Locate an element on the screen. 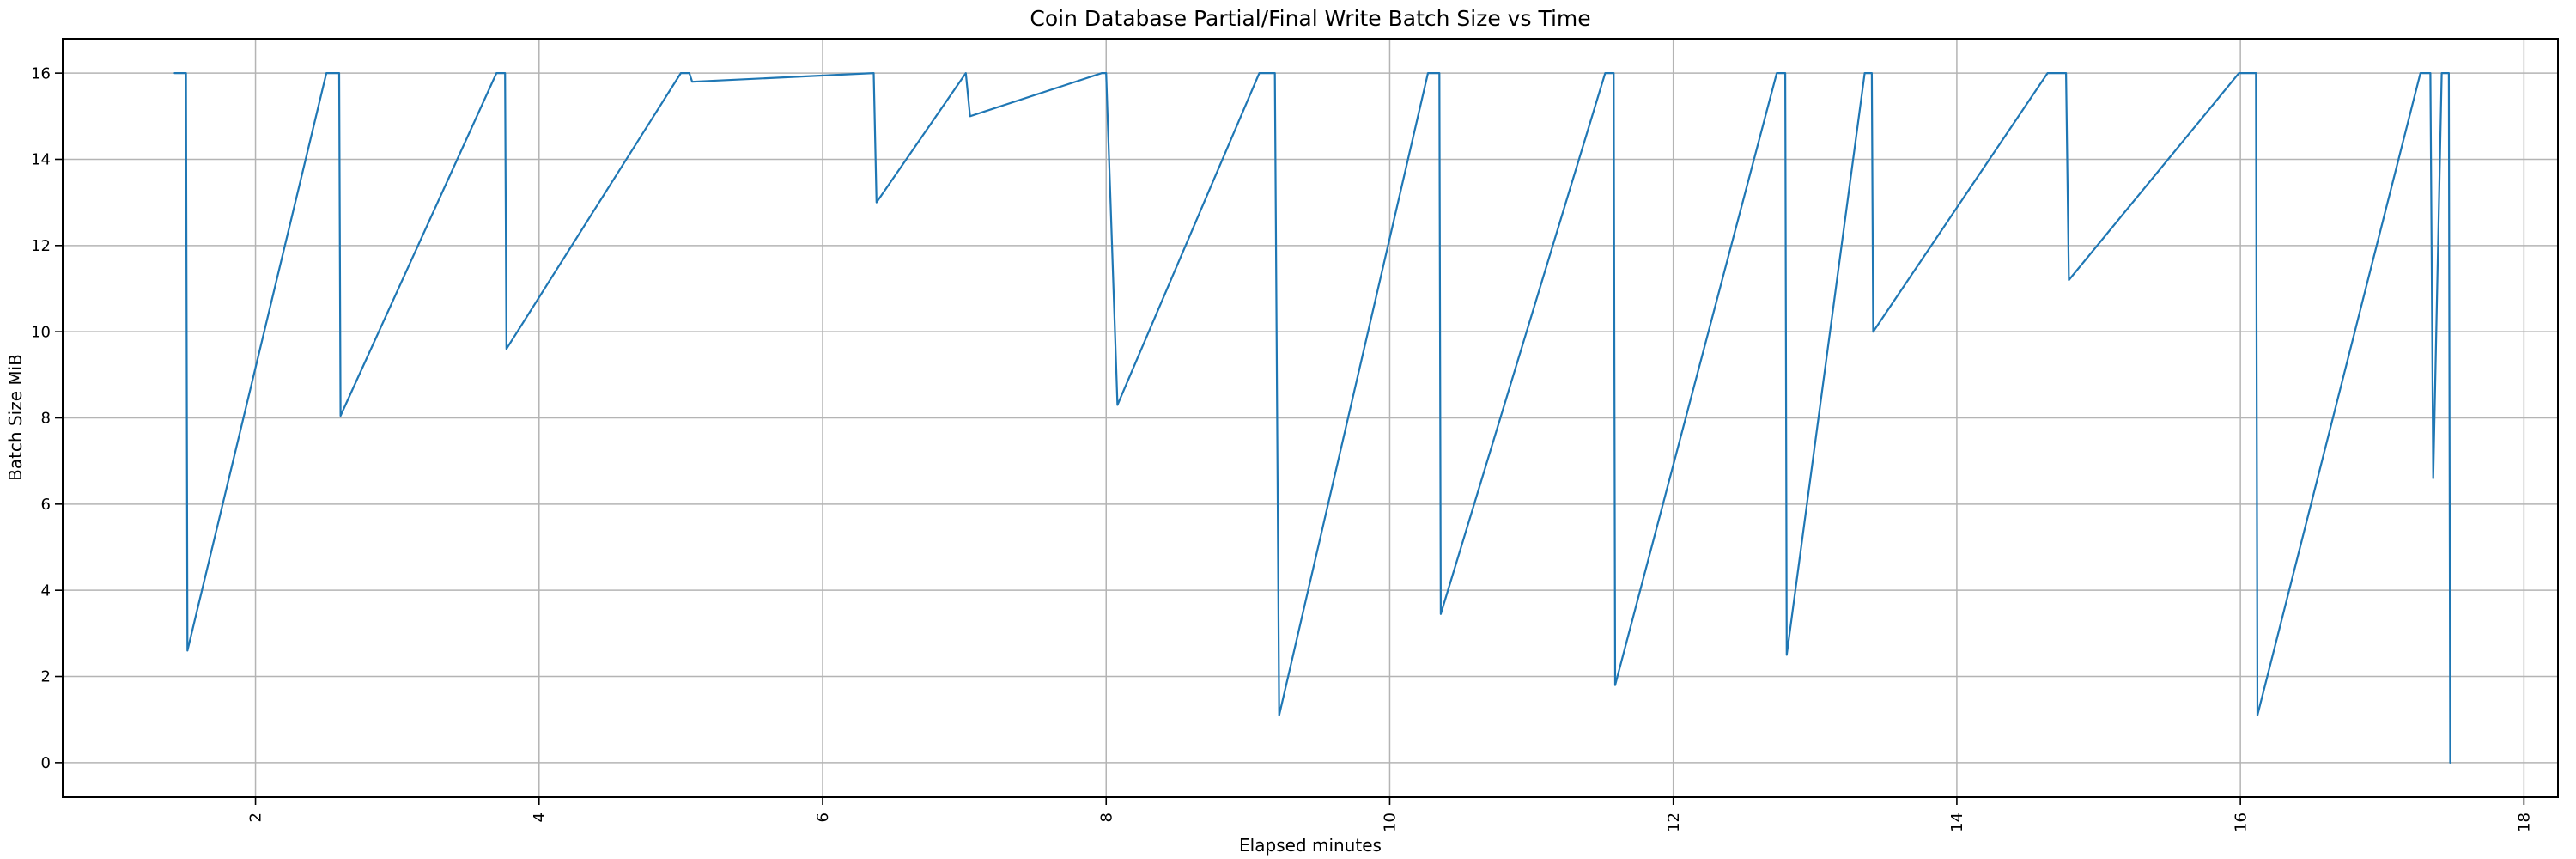 This screenshot has height=859, width=2576. y-tick-label: 6 is located at coordinates (46, 505).